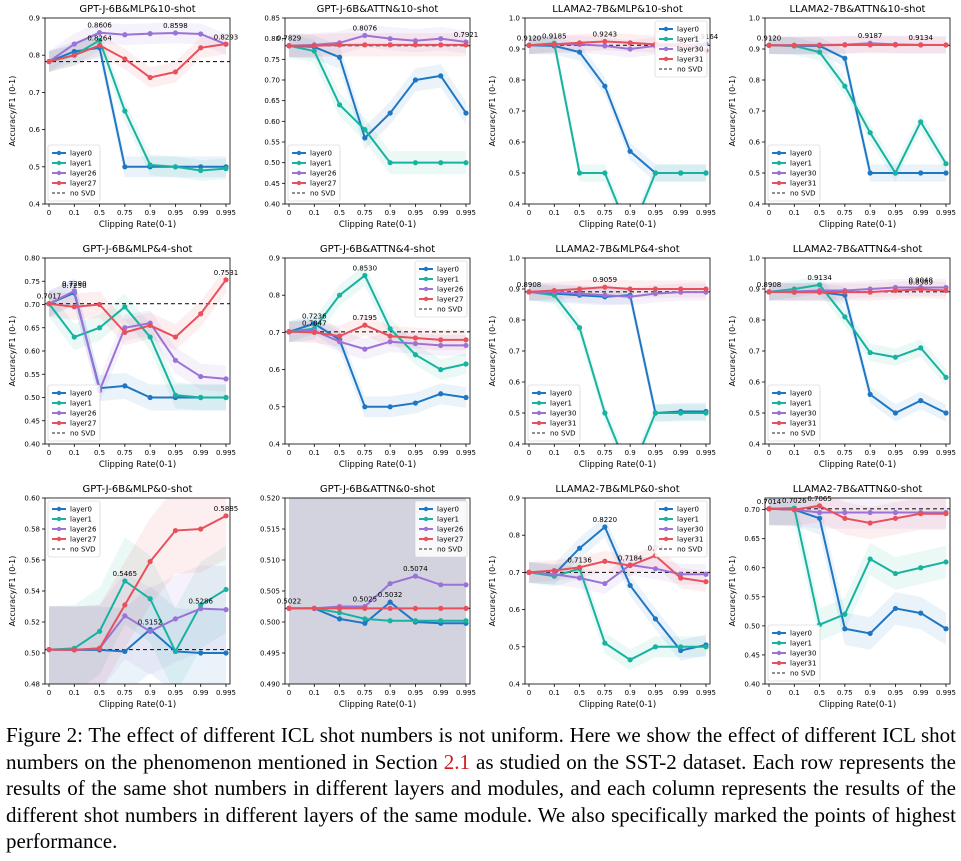 Image resolution: width=961 pixels, height=861 pixels. I want to click on y-tick-label: 0.9, so click(514, 499).